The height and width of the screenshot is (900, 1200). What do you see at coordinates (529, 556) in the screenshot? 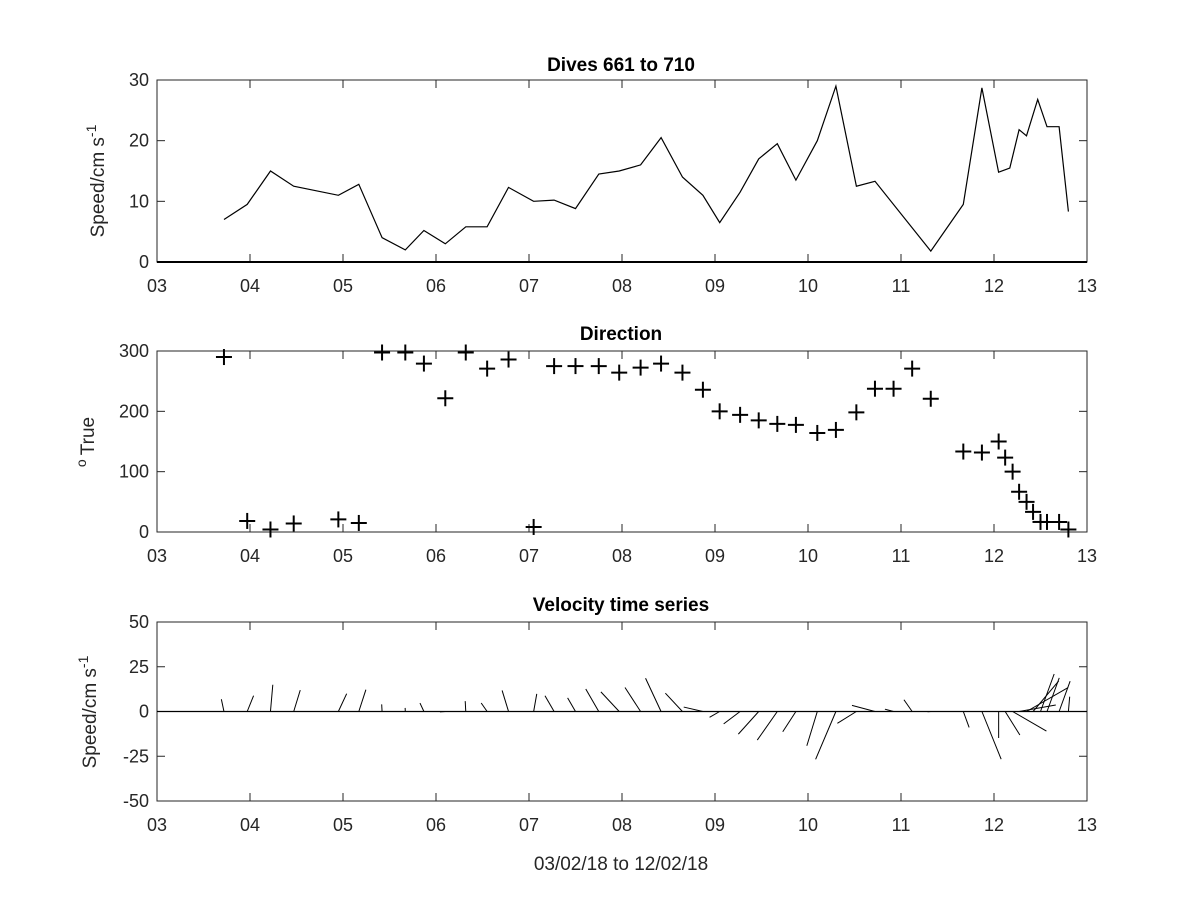
I see `direction-x-tick-label: 07` at bounding box center [529, 556].